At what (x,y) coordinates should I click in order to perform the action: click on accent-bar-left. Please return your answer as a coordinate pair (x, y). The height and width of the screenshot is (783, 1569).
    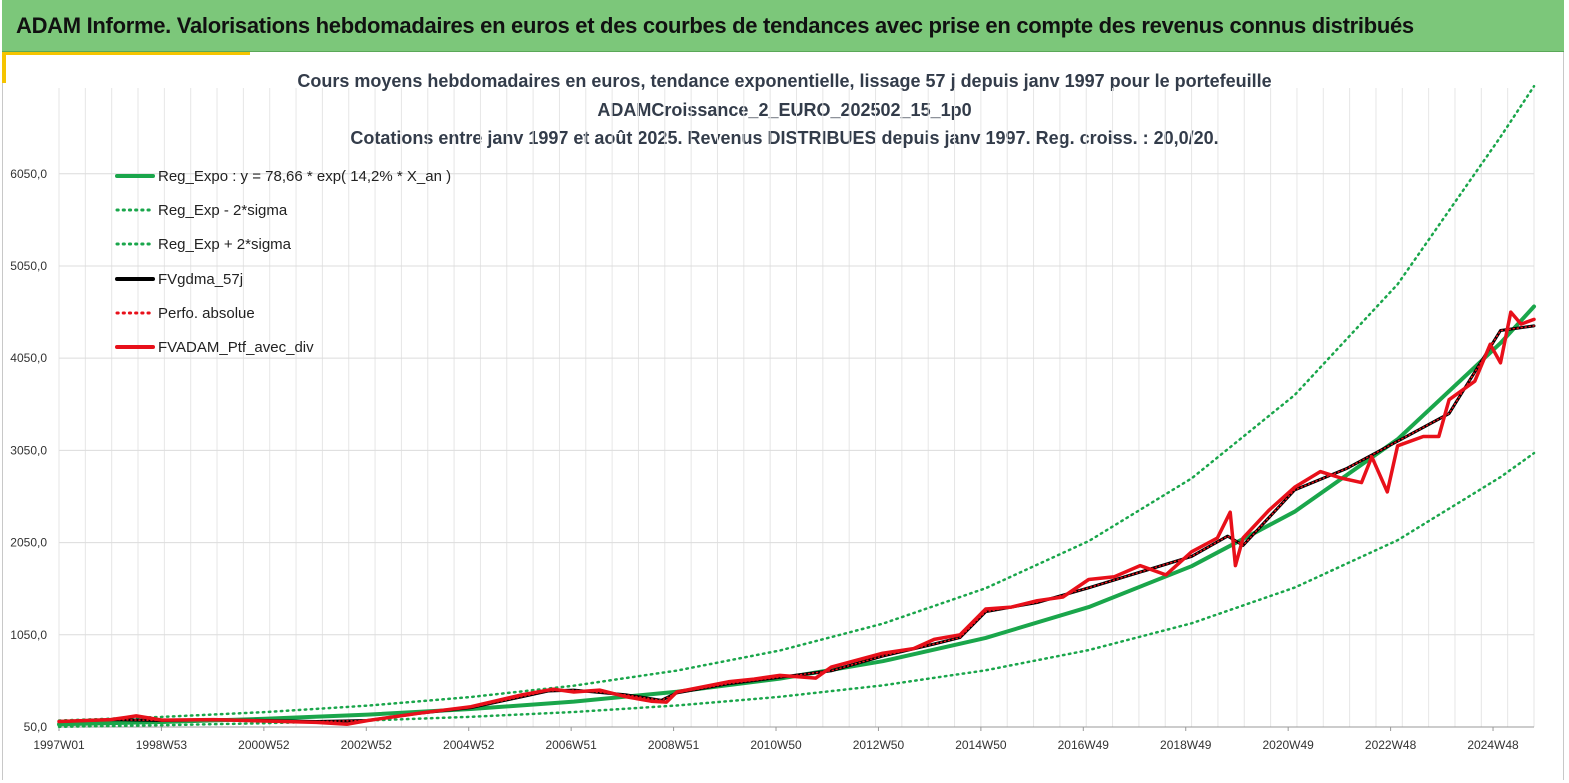
    Looking at the image, I should click on (4, 67).